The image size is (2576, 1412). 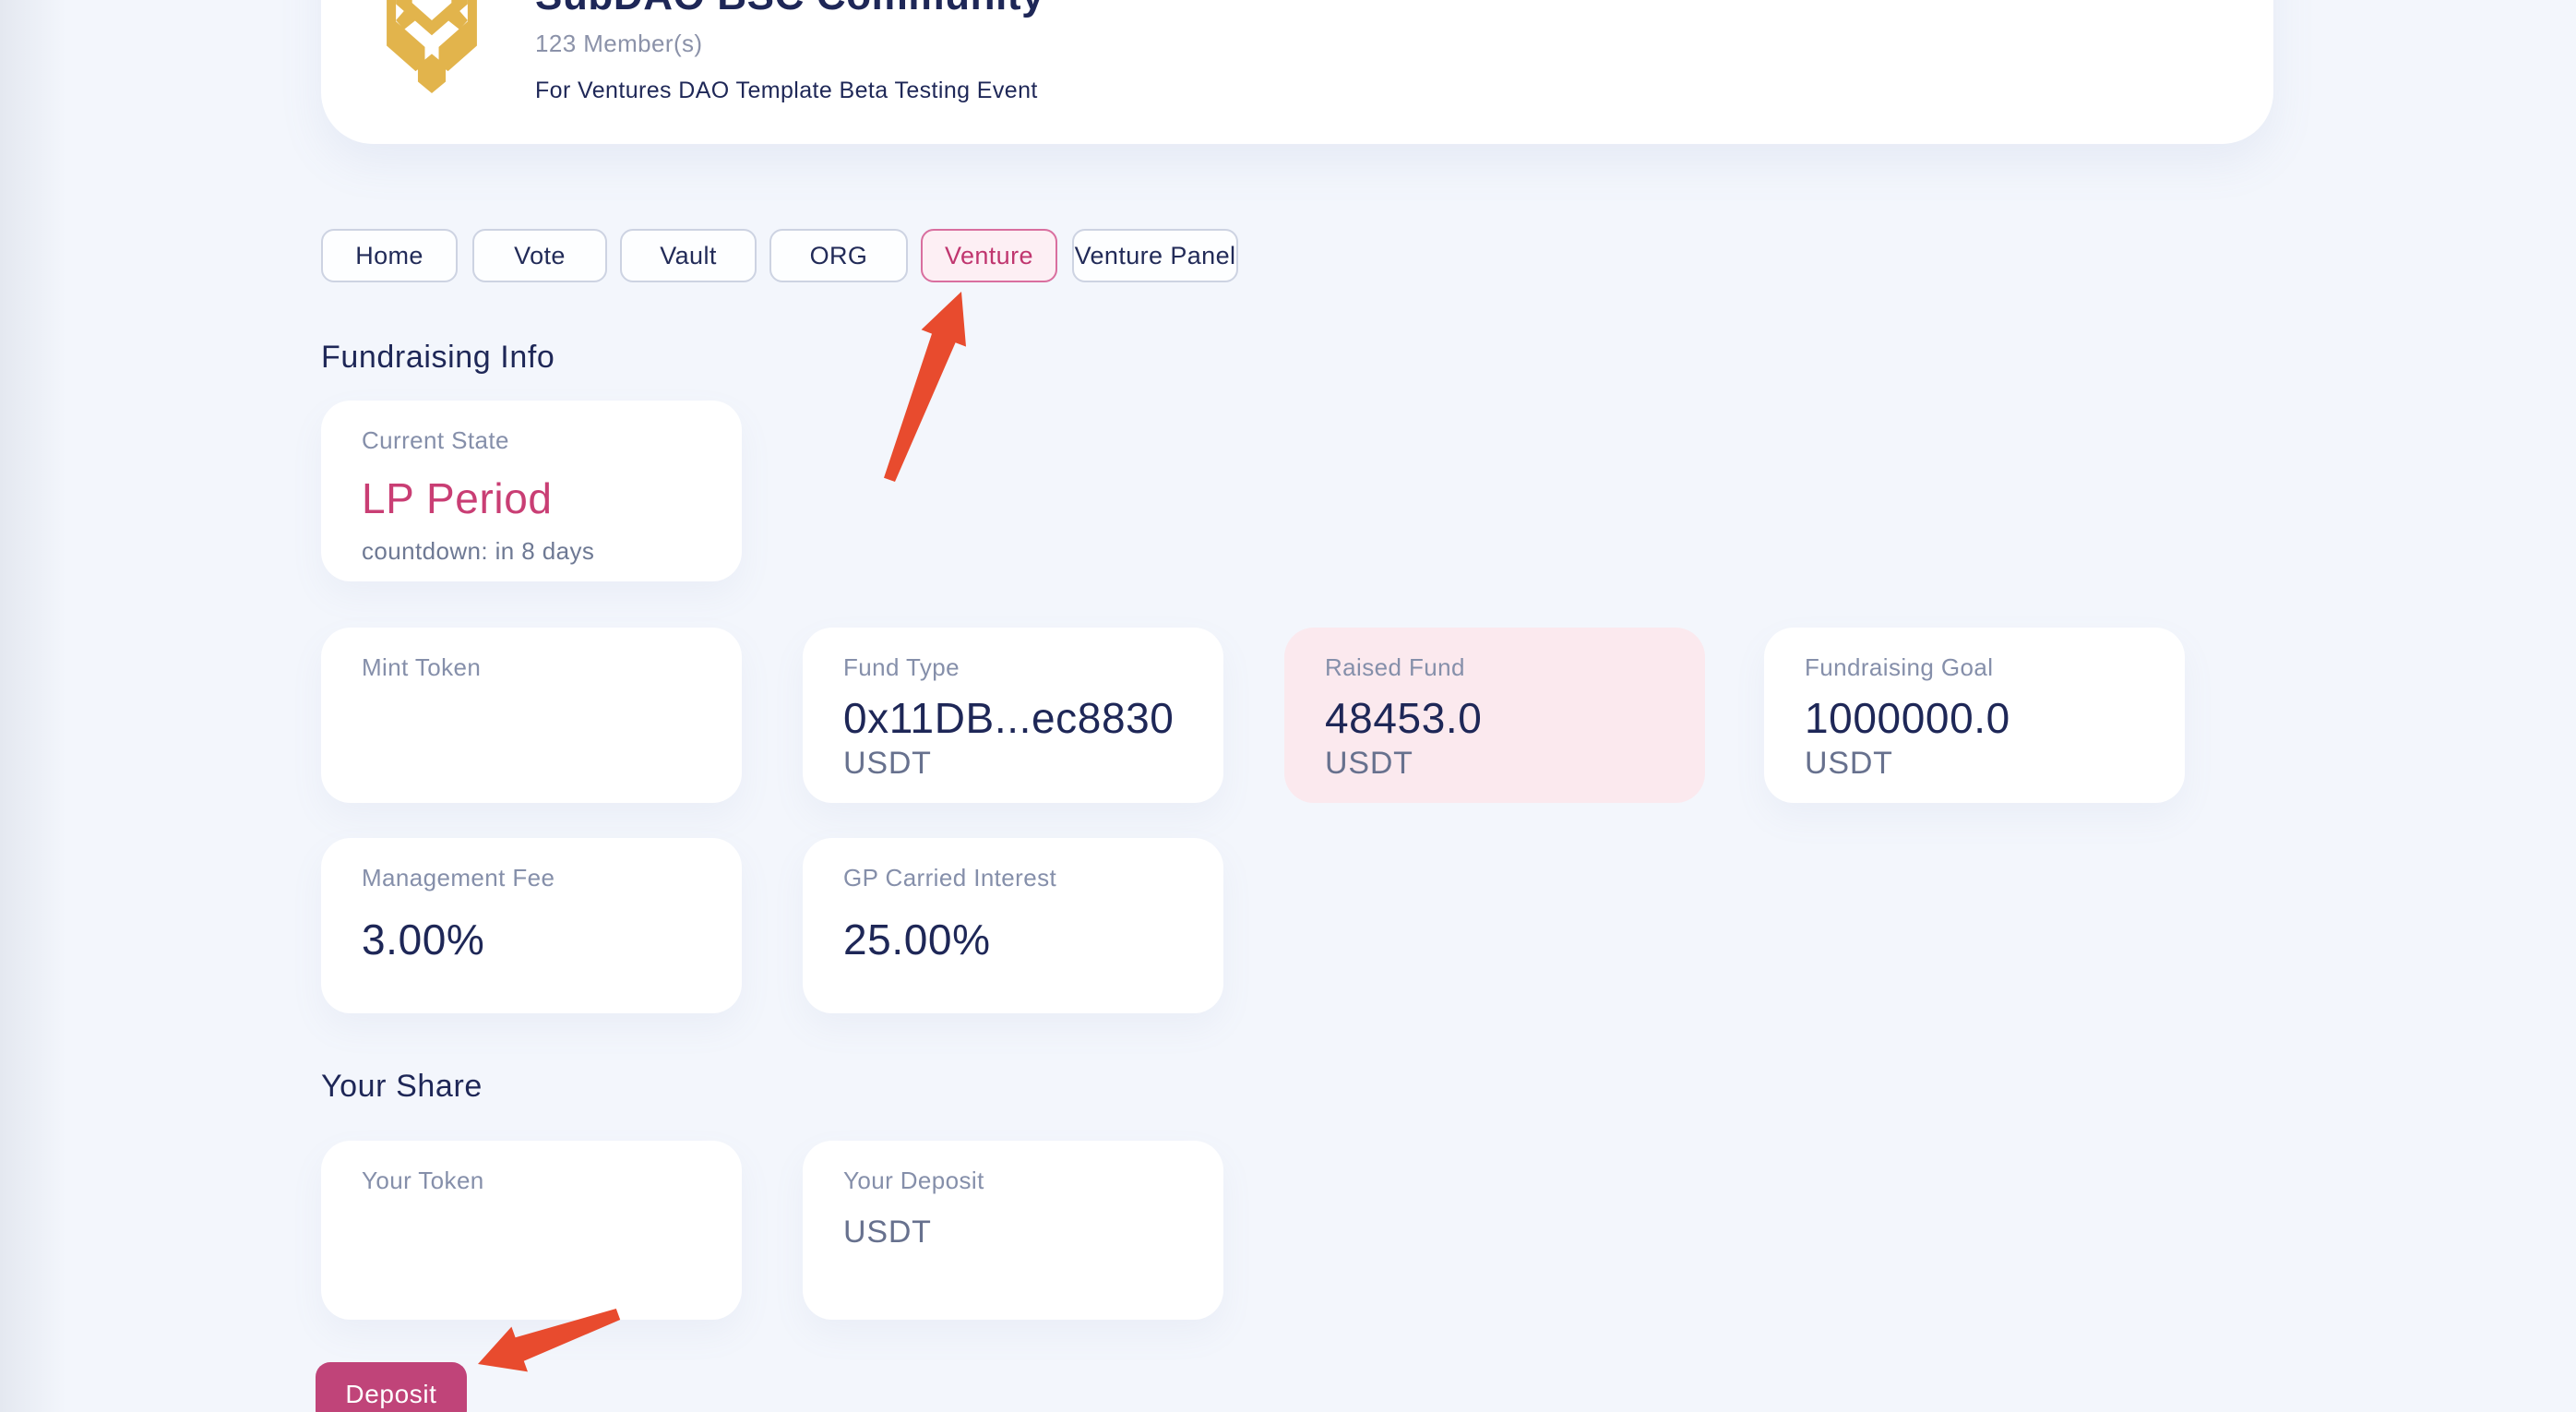 I want to click on deposit-button-label: Deposit, so click(x=391, y=1393).